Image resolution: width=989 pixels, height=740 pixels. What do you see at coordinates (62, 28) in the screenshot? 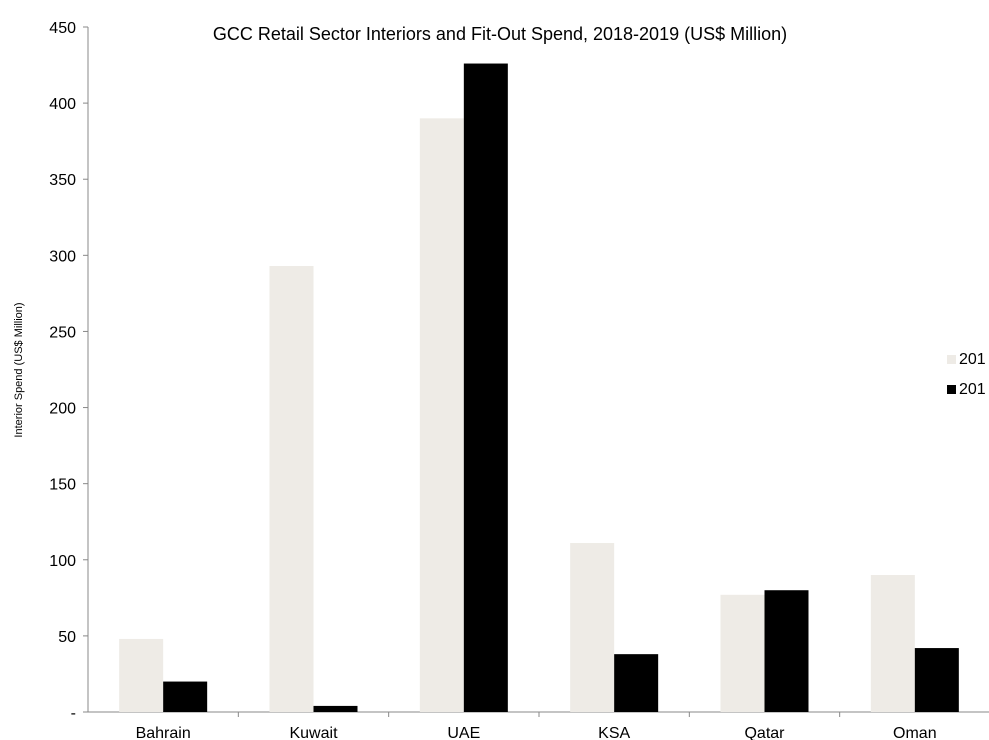
I see `y-tick-label: 450` at bounding box center [62, 28].